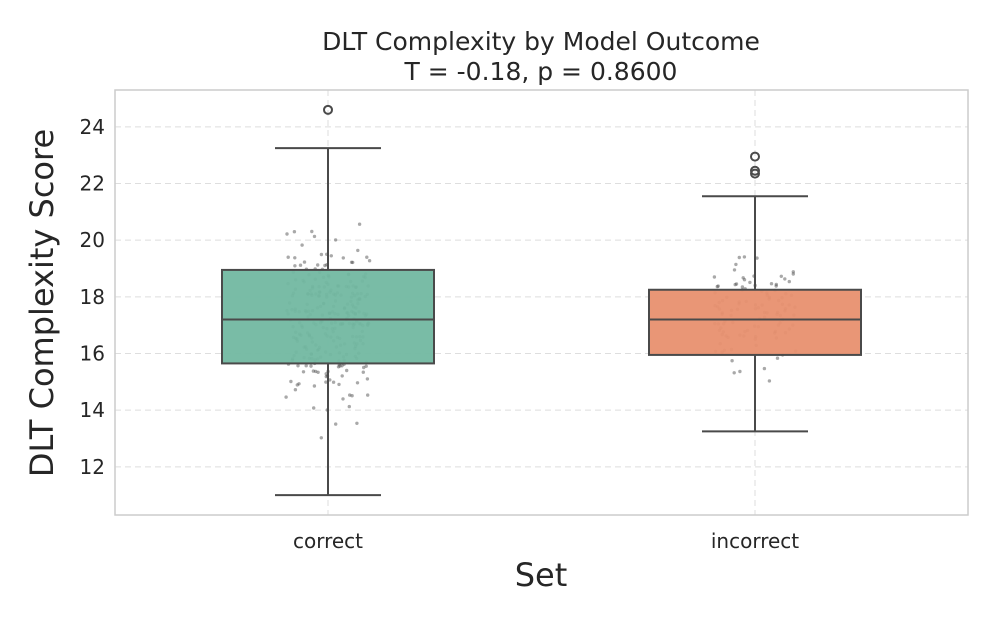 The height and width of the screenshot is (623, 997). What do you see at coordinates (92, 410) in the screenshot?
I see `y-tick-label: 14` at bounding box center [92, 410].